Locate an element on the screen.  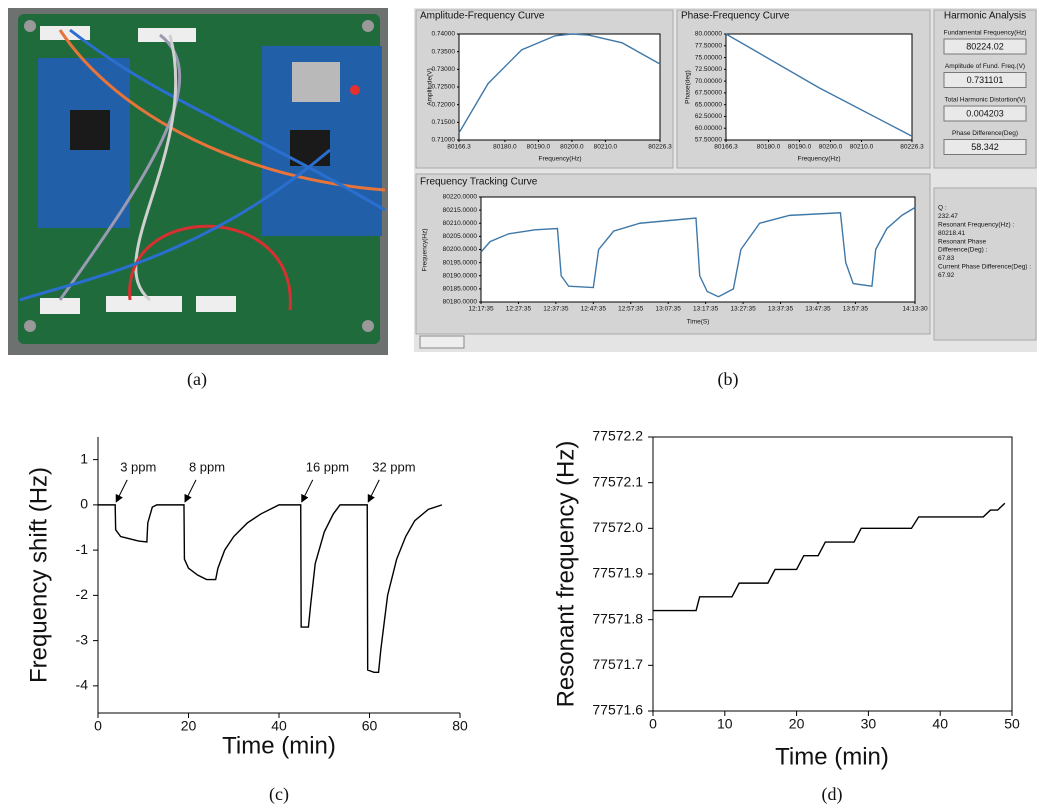
y-tick-label: -4 is located at coordinates (82, 685).